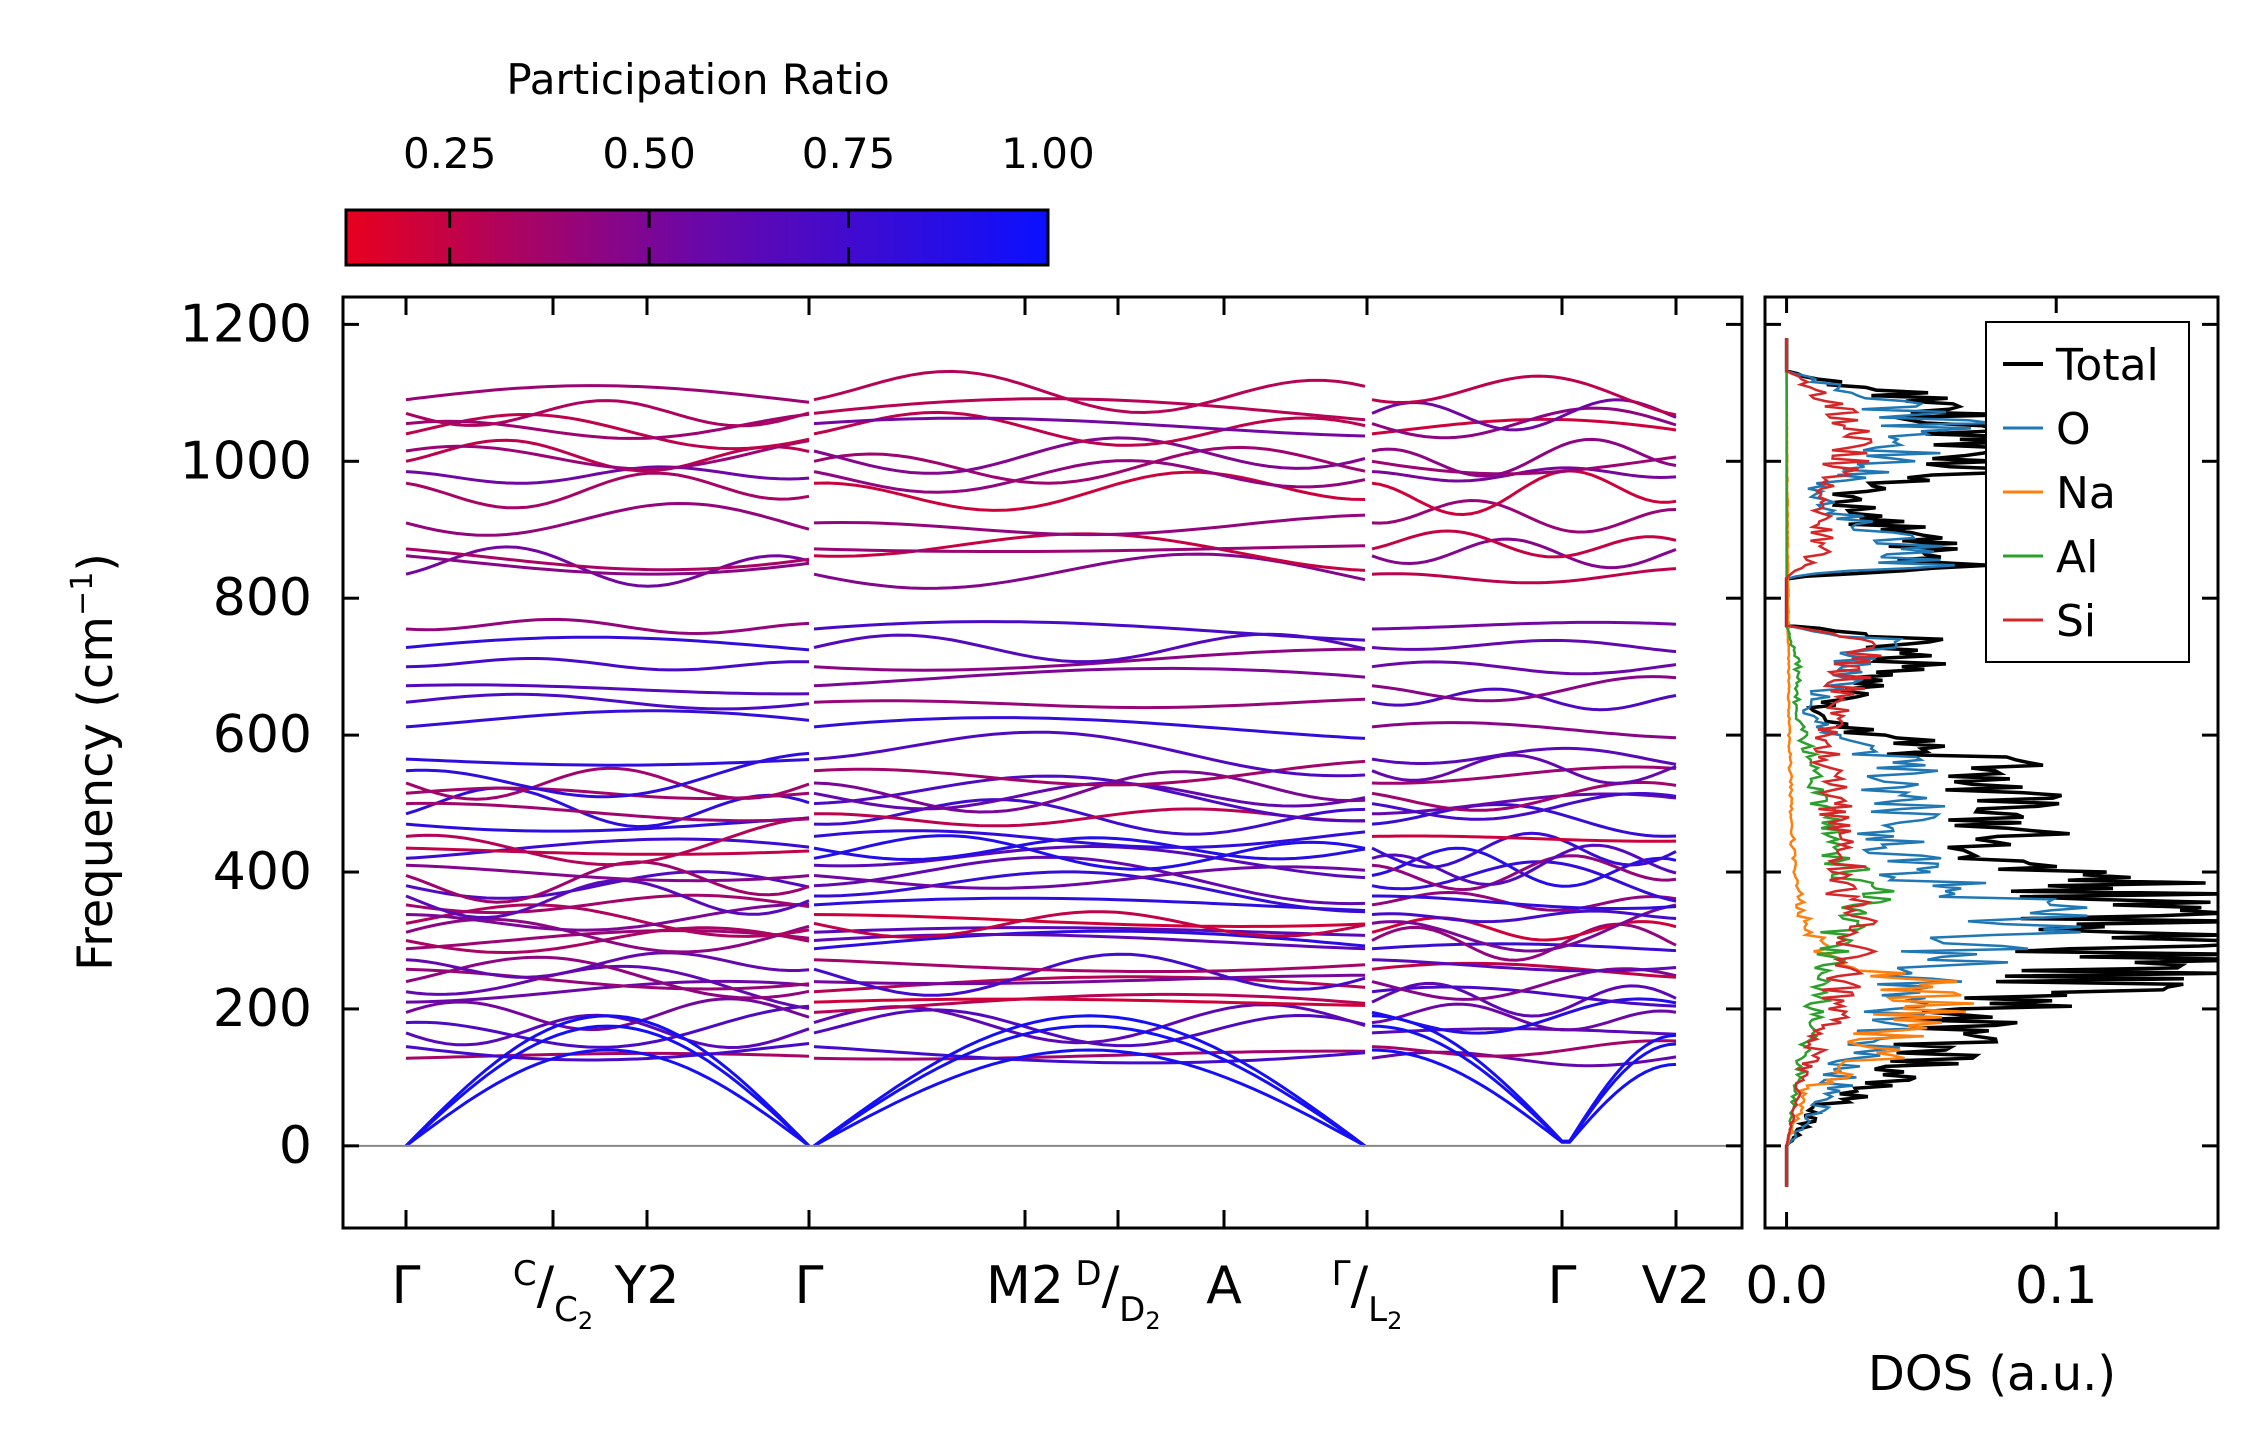  Describe the element at coordinates (1152, 1321) in the screenshot. I see `kpoint-d2-sub: 2` at that location.